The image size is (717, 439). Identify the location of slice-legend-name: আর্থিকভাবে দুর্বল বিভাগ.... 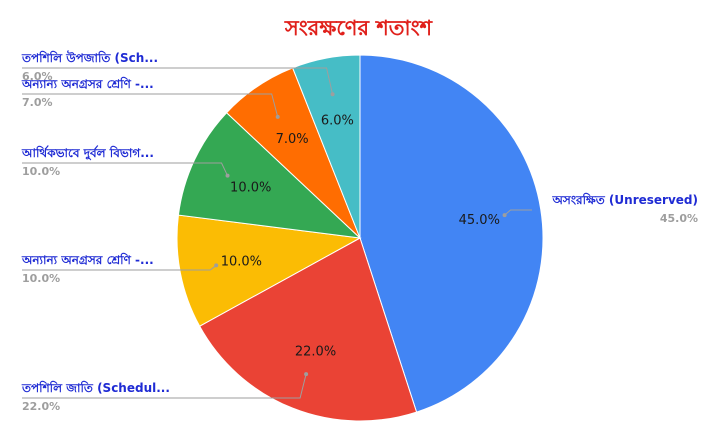
(87, 153).